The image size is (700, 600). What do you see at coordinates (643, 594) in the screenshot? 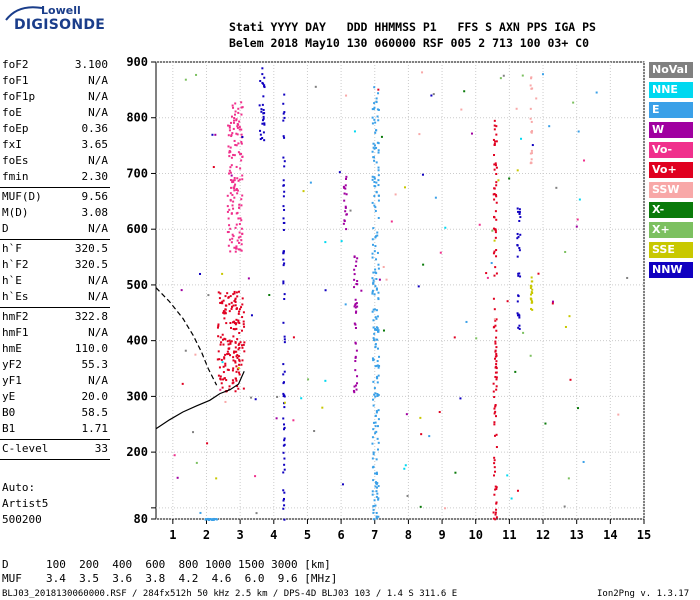
I see `footer-version: Ion2Png v. 1.3.17` at bounding box center [643, 594].